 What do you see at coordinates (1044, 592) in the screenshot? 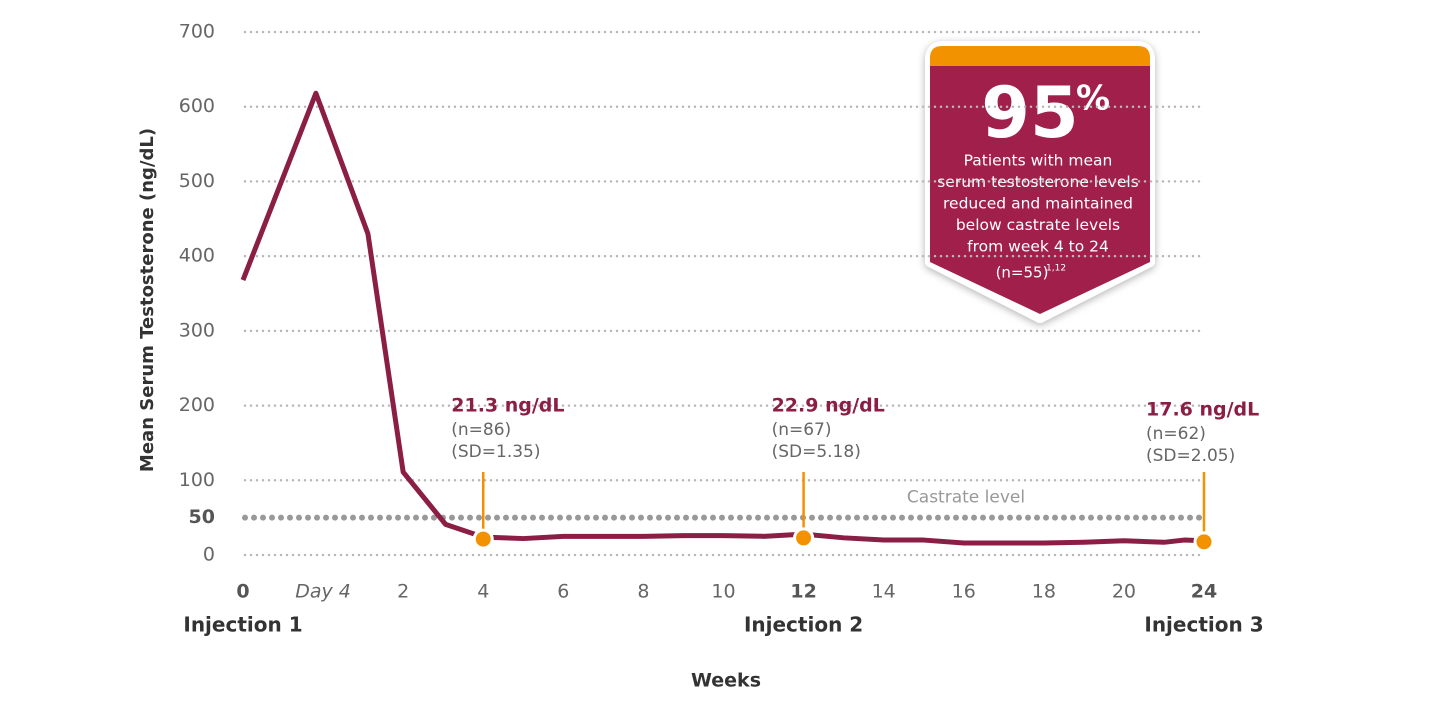
I see `x-tick-label: 18` at bounding box center [1044, 592].